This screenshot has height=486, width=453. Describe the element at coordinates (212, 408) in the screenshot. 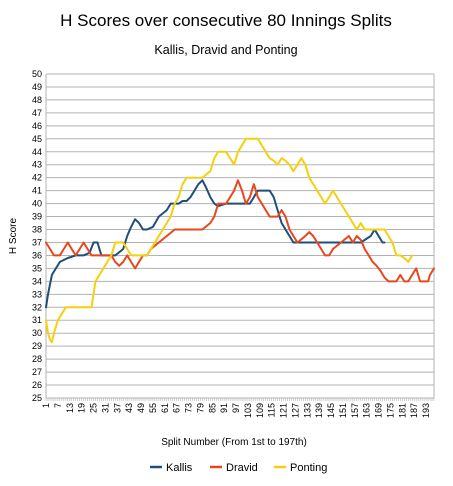

I see `x-tick-label: 85` at that location.